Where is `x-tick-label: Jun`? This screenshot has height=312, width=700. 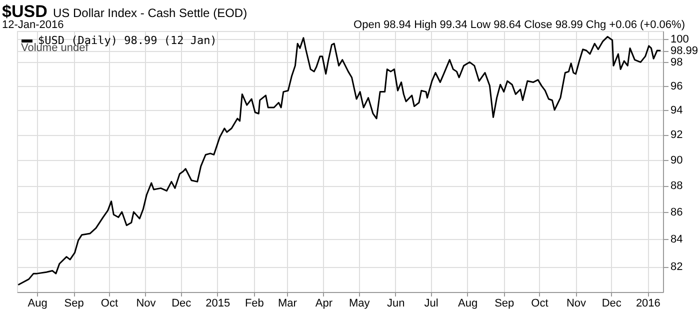
x-tick-label: Jun is located at coordinates (396, 304).